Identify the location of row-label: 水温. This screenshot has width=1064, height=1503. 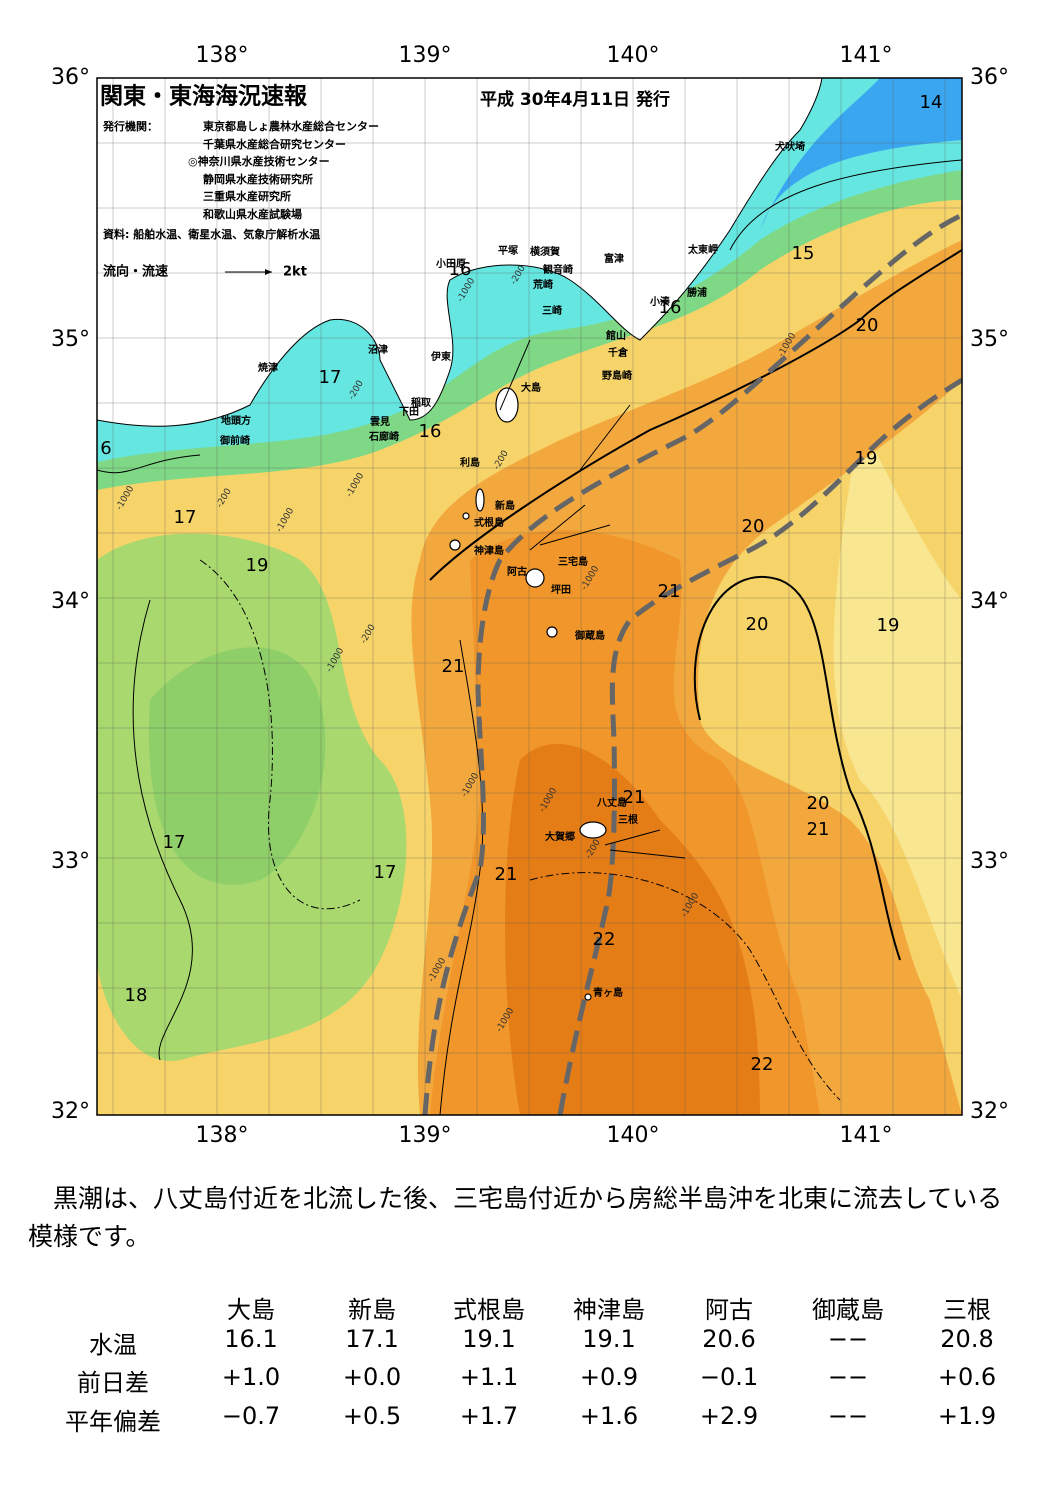
(113, 1345).